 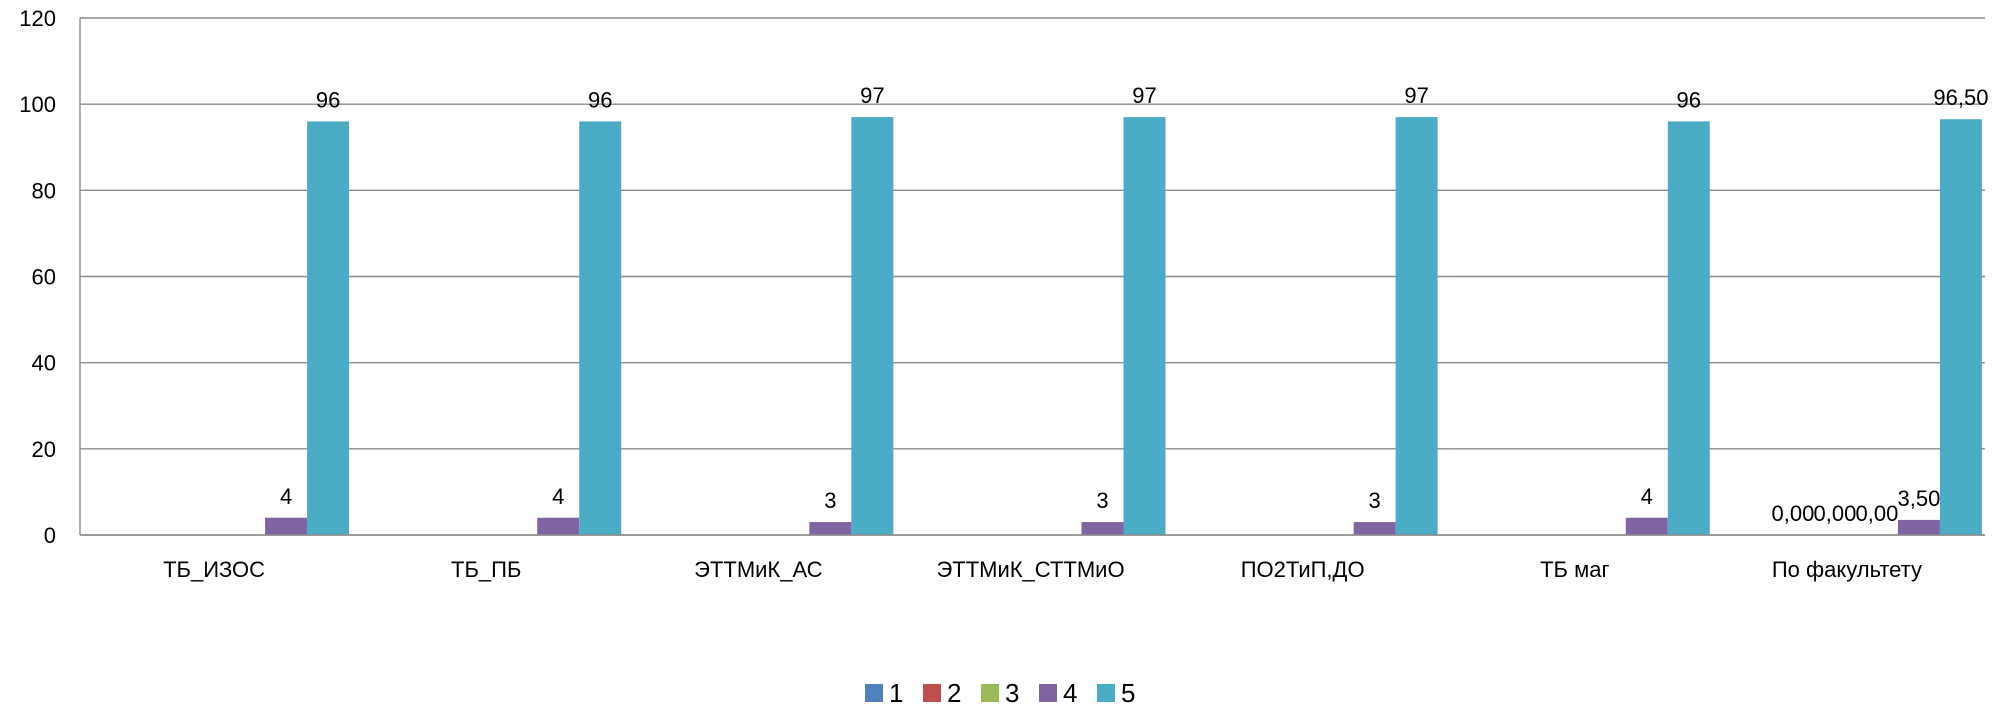 I want to click on y-tick-label: 40, so click(x=44, y=363).